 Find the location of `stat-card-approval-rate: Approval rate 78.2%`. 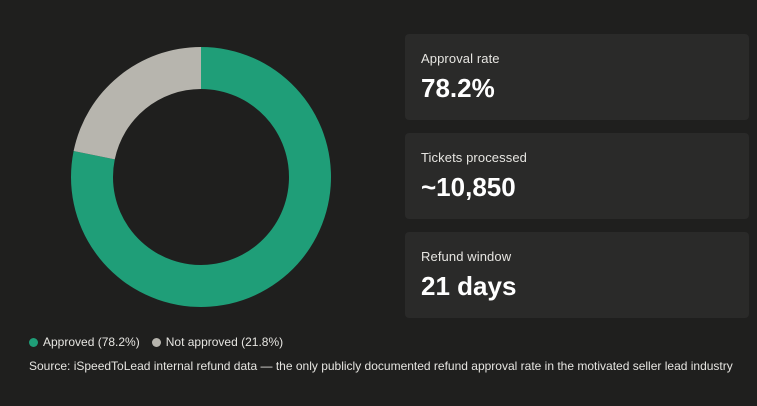

stat-card-approval-rate: Approval rate 78.2% is located at coordinates (577, 77).